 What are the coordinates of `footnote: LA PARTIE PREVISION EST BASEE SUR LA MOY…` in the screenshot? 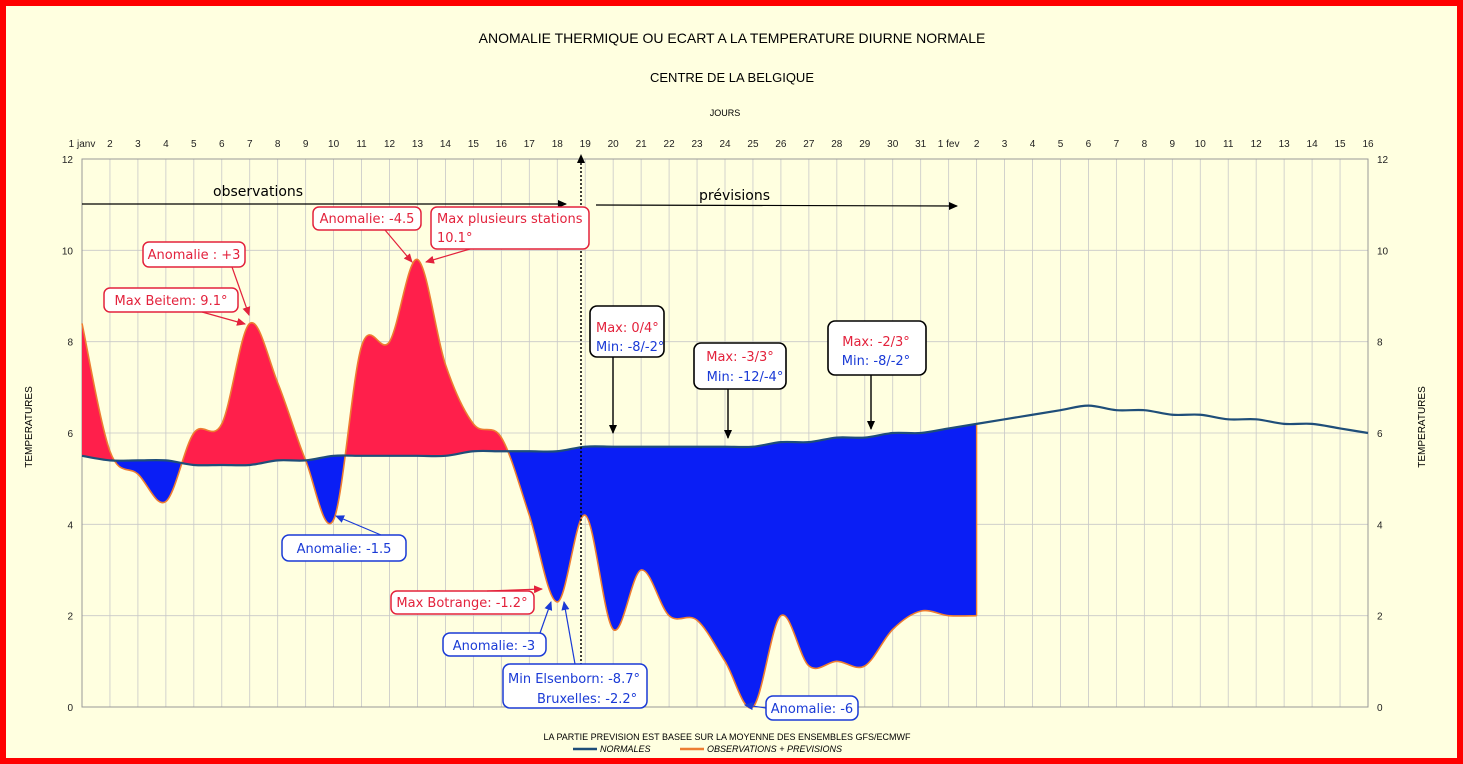 It's located at (727, 737).